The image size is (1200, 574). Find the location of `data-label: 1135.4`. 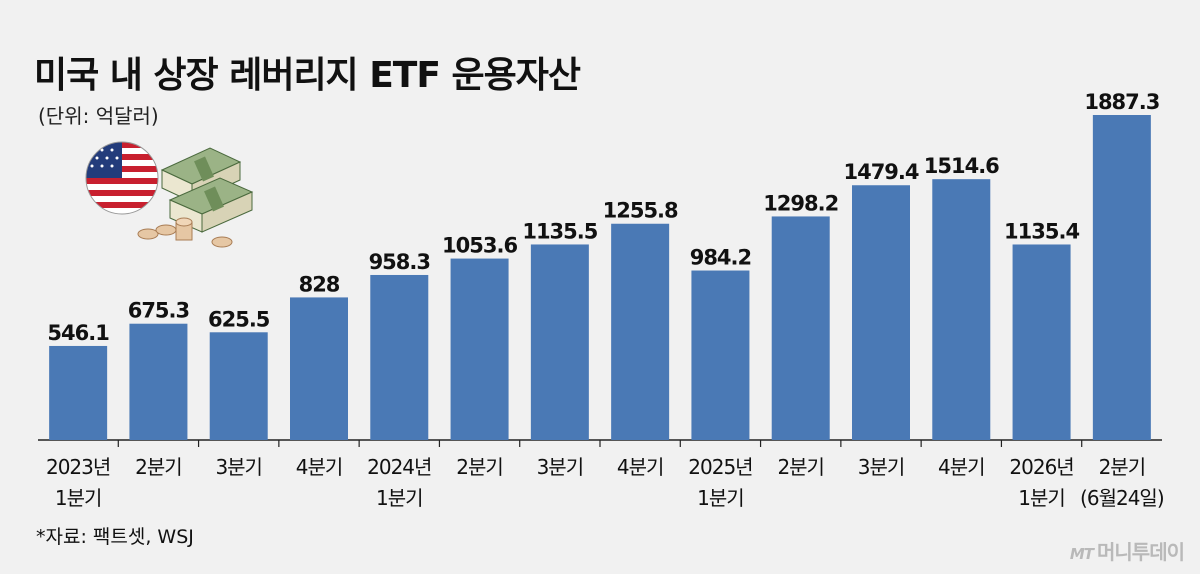

data-label: 1135.4 is located at coordinates (1041, 231).